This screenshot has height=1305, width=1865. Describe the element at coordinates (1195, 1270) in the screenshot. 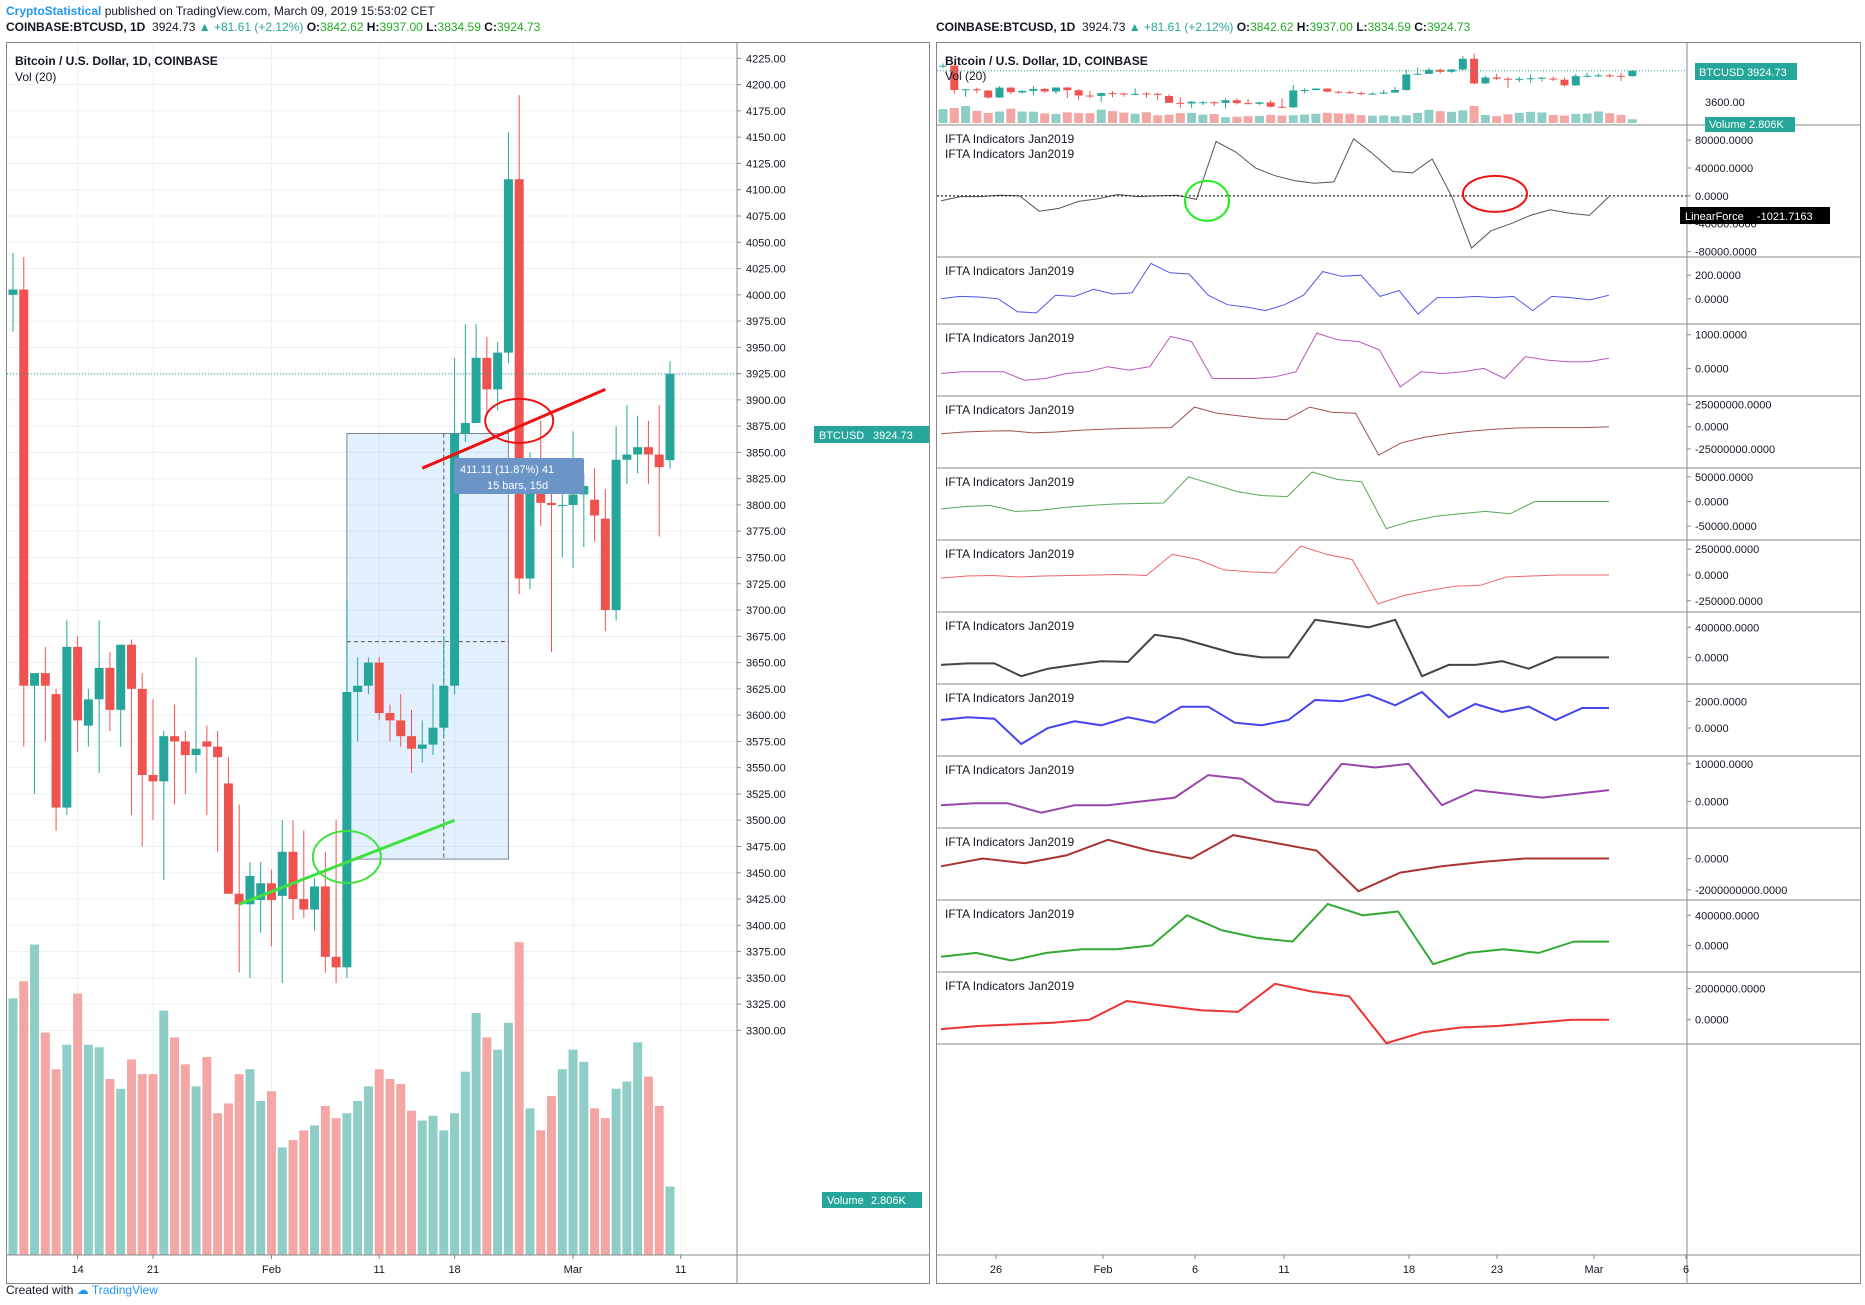

I see `time-tick-label: 6` at that location.